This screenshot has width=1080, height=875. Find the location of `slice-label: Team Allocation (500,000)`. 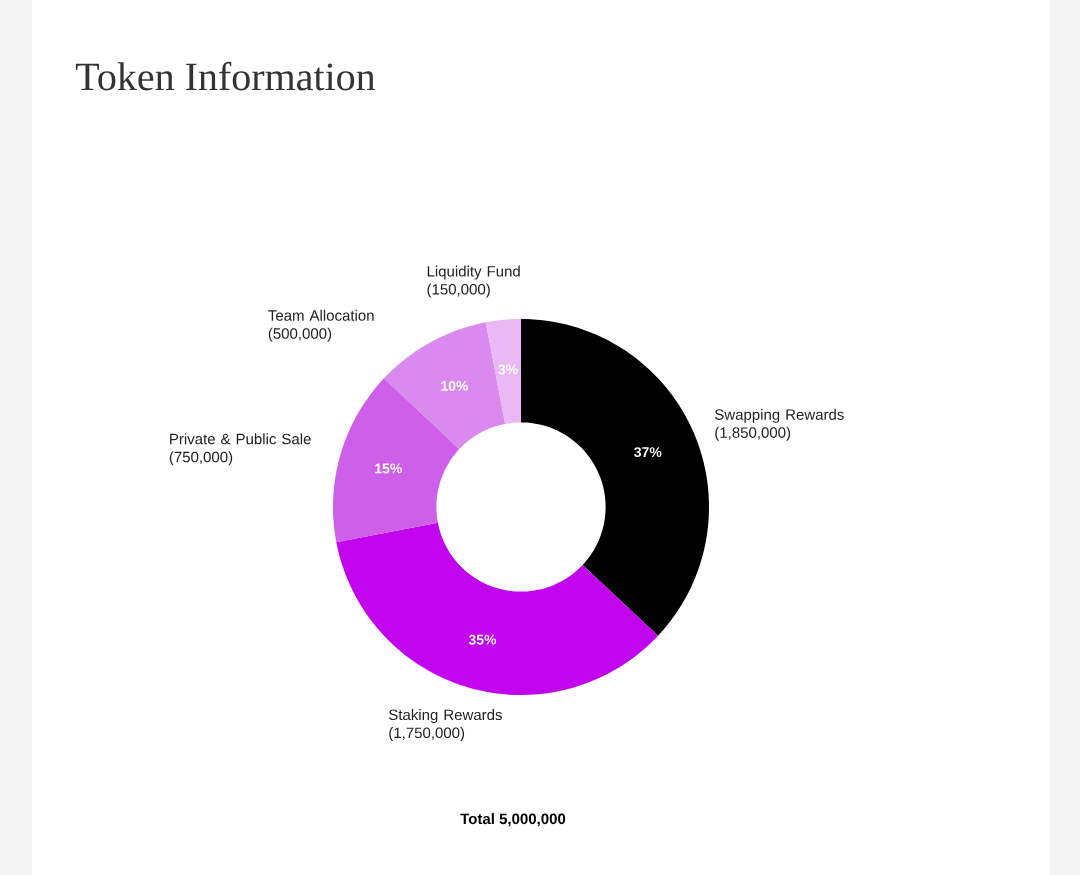

slice-label: Team Allocation (500,000) is located at coordinates (321, 325).